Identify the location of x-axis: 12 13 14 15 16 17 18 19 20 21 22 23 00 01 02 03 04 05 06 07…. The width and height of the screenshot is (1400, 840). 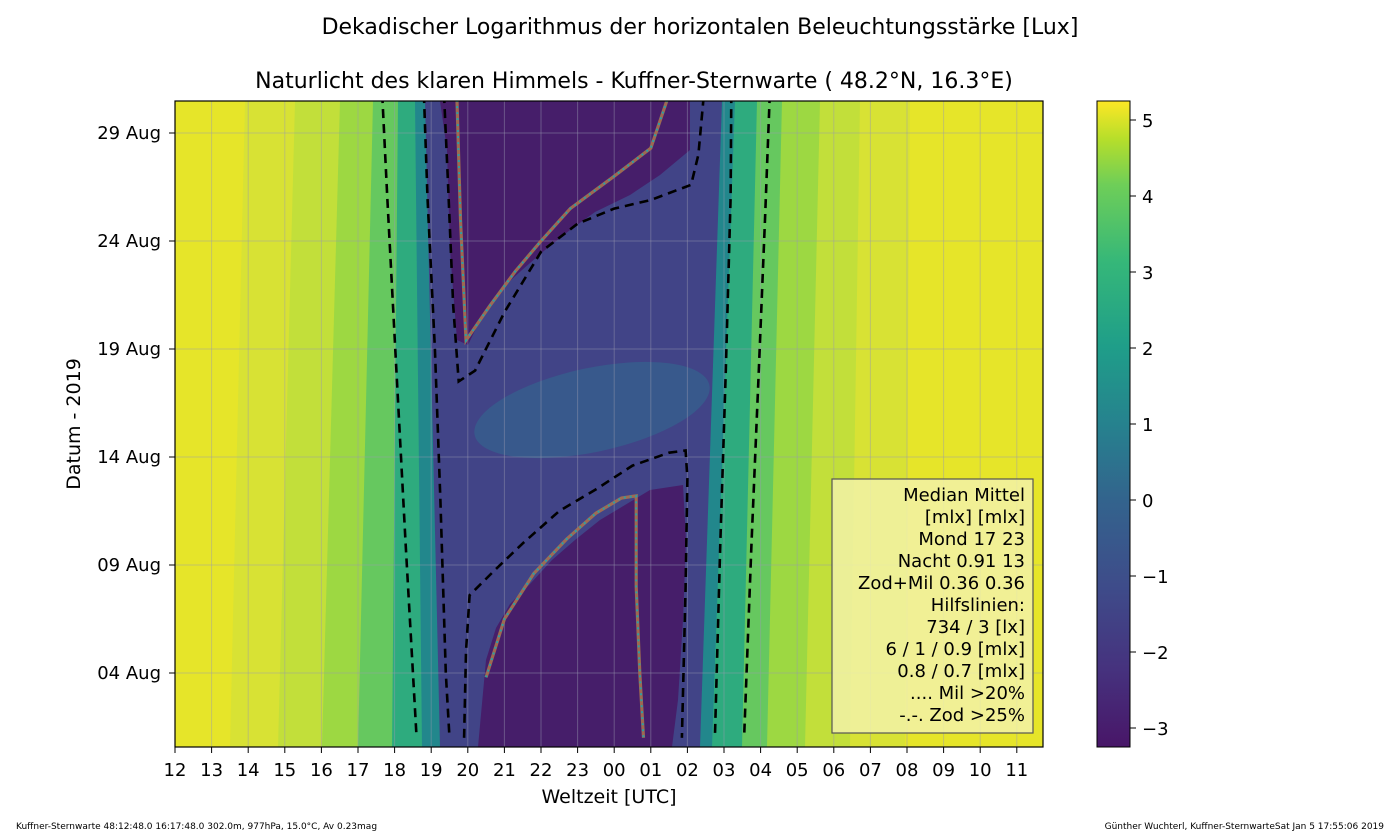
(596, 764).